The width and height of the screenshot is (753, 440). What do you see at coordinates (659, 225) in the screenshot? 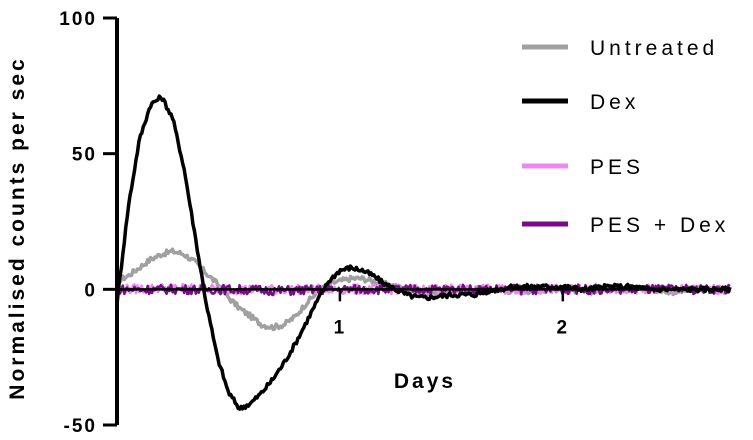
I see `legend-label-pes-dex: PES + Dex` at bounding box center [659, 225].